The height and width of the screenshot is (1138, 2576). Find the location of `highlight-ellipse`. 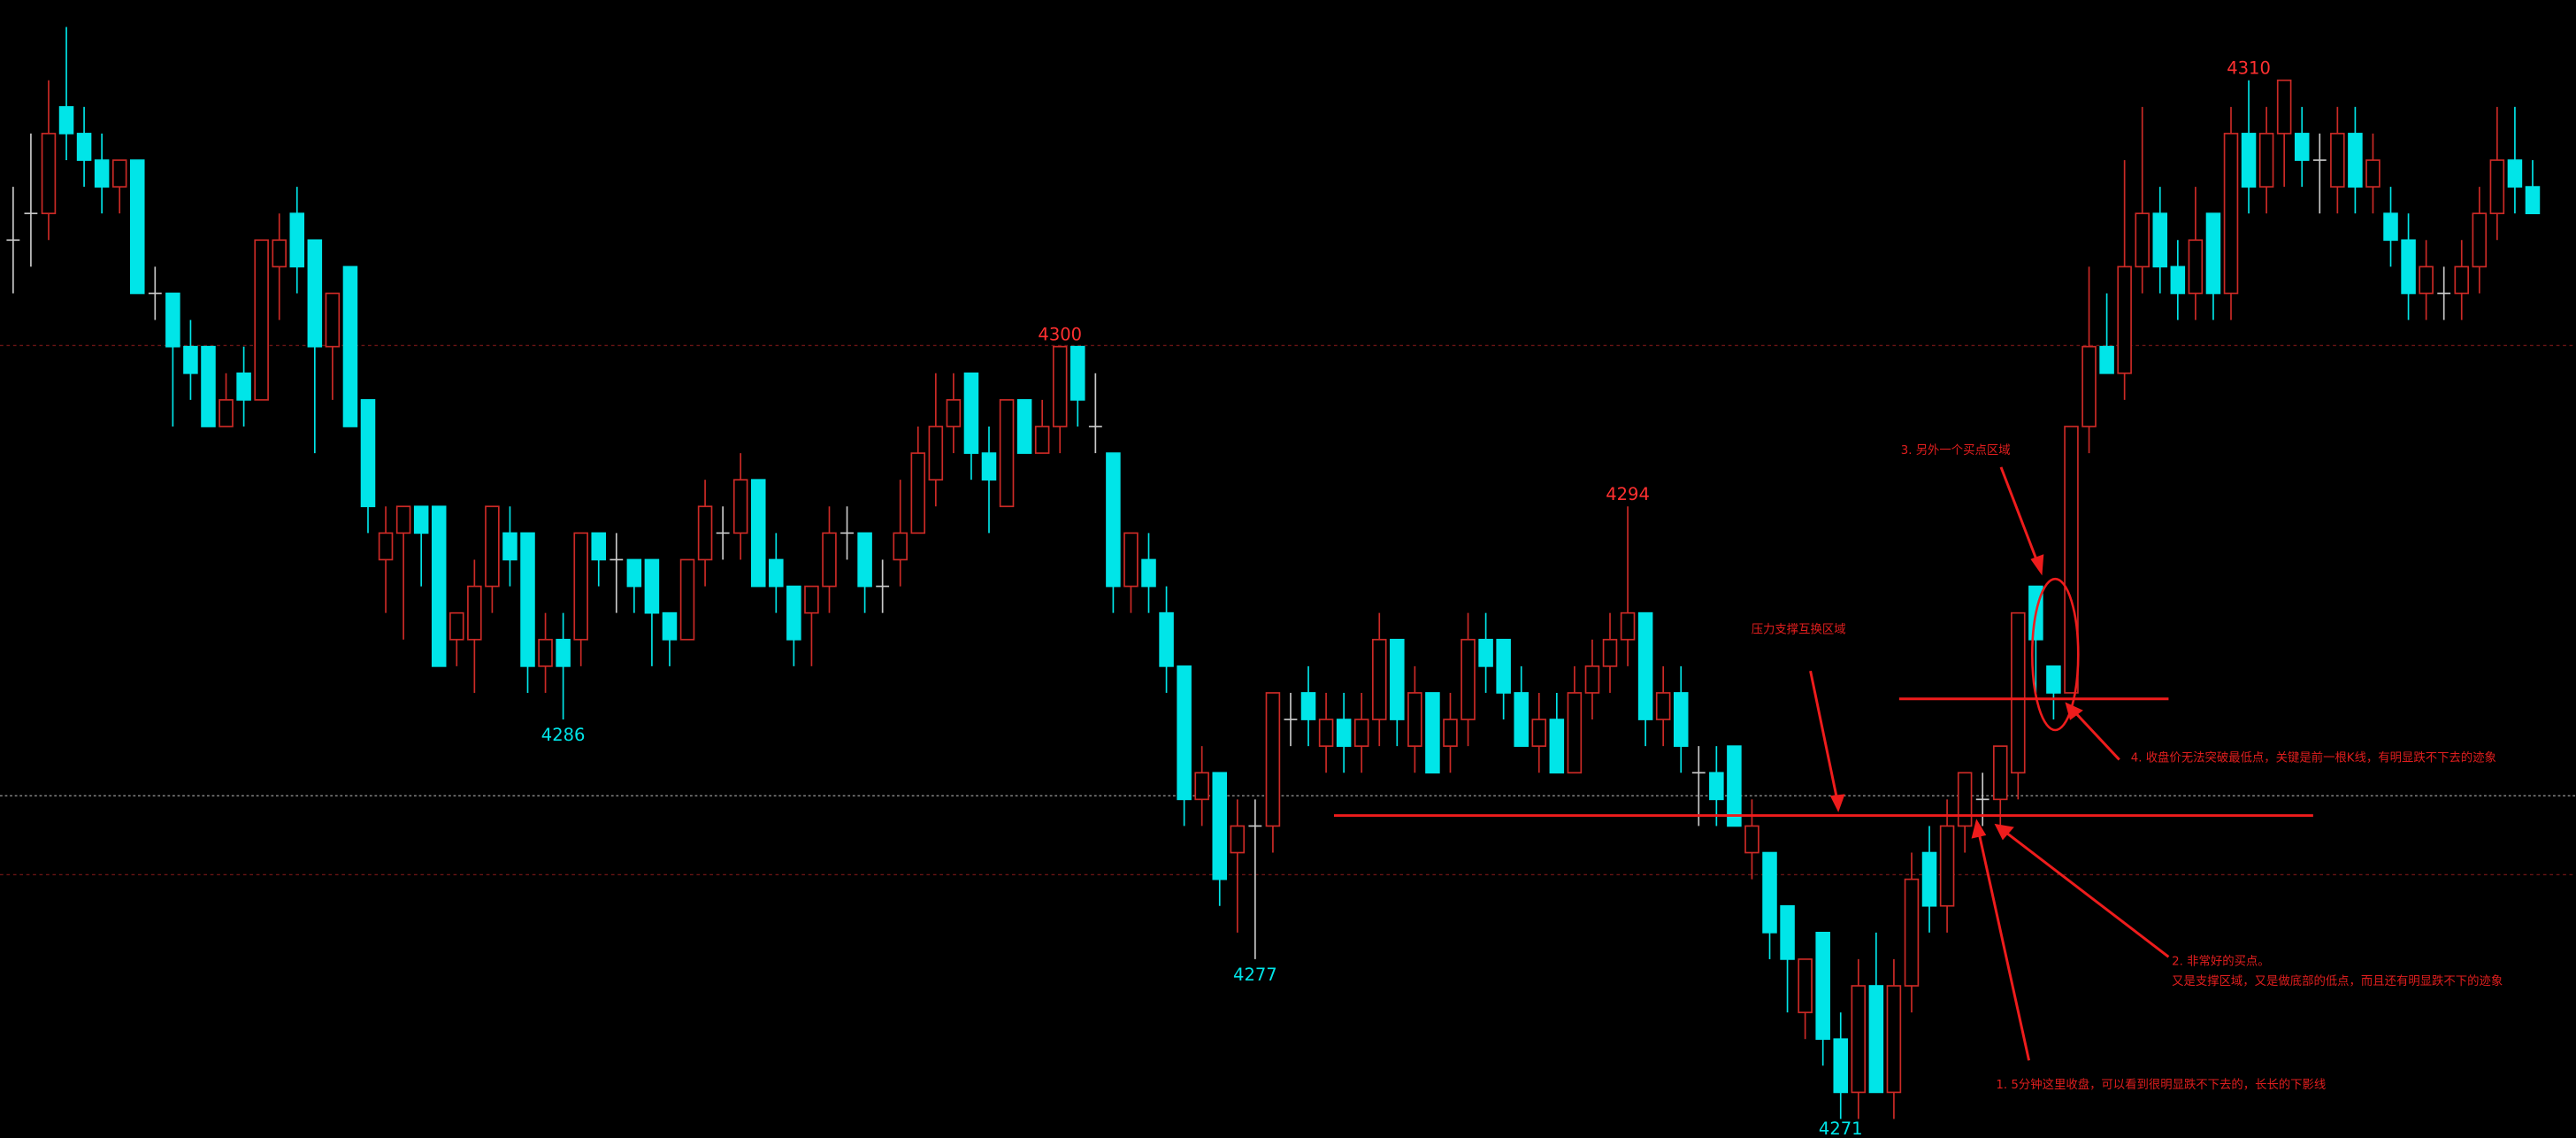

highlight-ellipse is located at coordinates (2055, 654).